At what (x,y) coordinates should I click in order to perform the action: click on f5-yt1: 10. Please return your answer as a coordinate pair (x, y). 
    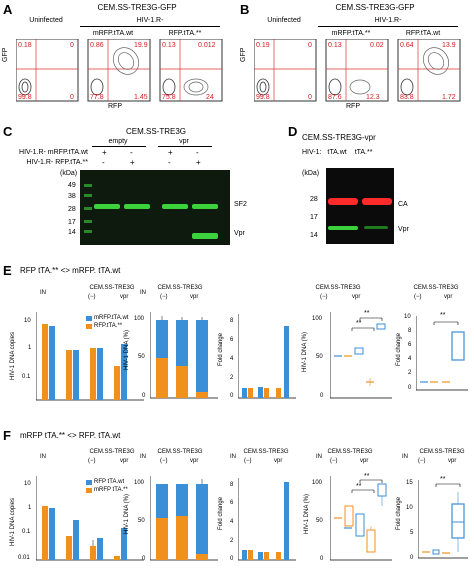
    Looking at the image, I should click on (409, 508).